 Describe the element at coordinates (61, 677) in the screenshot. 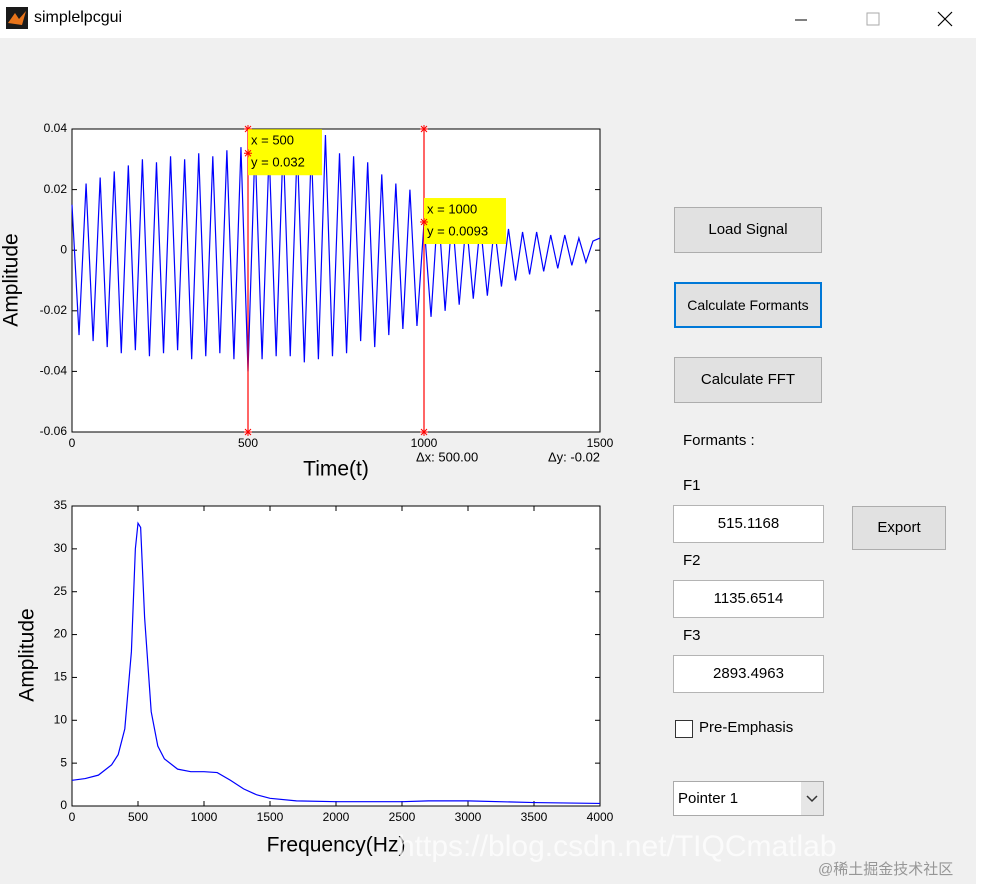

I see `y-tick-label: 15` at that location.